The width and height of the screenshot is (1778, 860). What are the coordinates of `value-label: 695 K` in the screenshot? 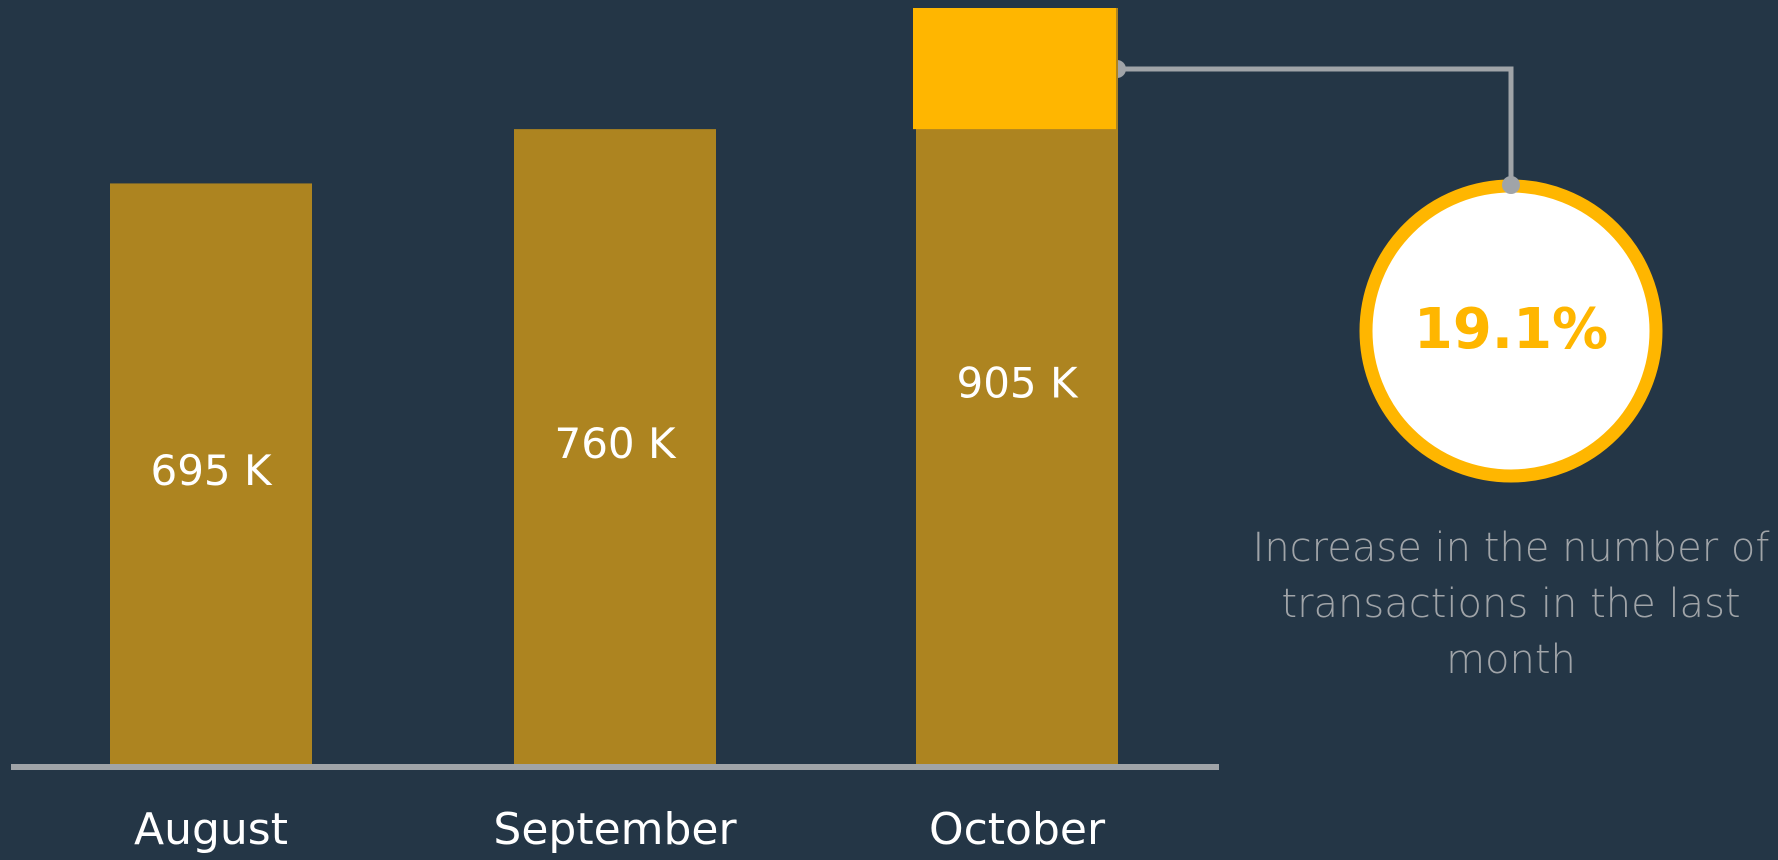 It's located at (211, 470).